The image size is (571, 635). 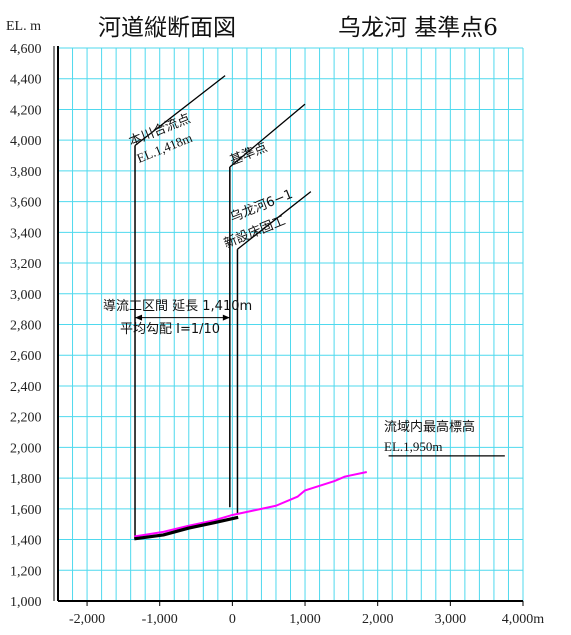 What do you see at coordinates (451, 619) in the screenshot?
I see `x-tick-label: 3,000` at bounding box center [451, 619].